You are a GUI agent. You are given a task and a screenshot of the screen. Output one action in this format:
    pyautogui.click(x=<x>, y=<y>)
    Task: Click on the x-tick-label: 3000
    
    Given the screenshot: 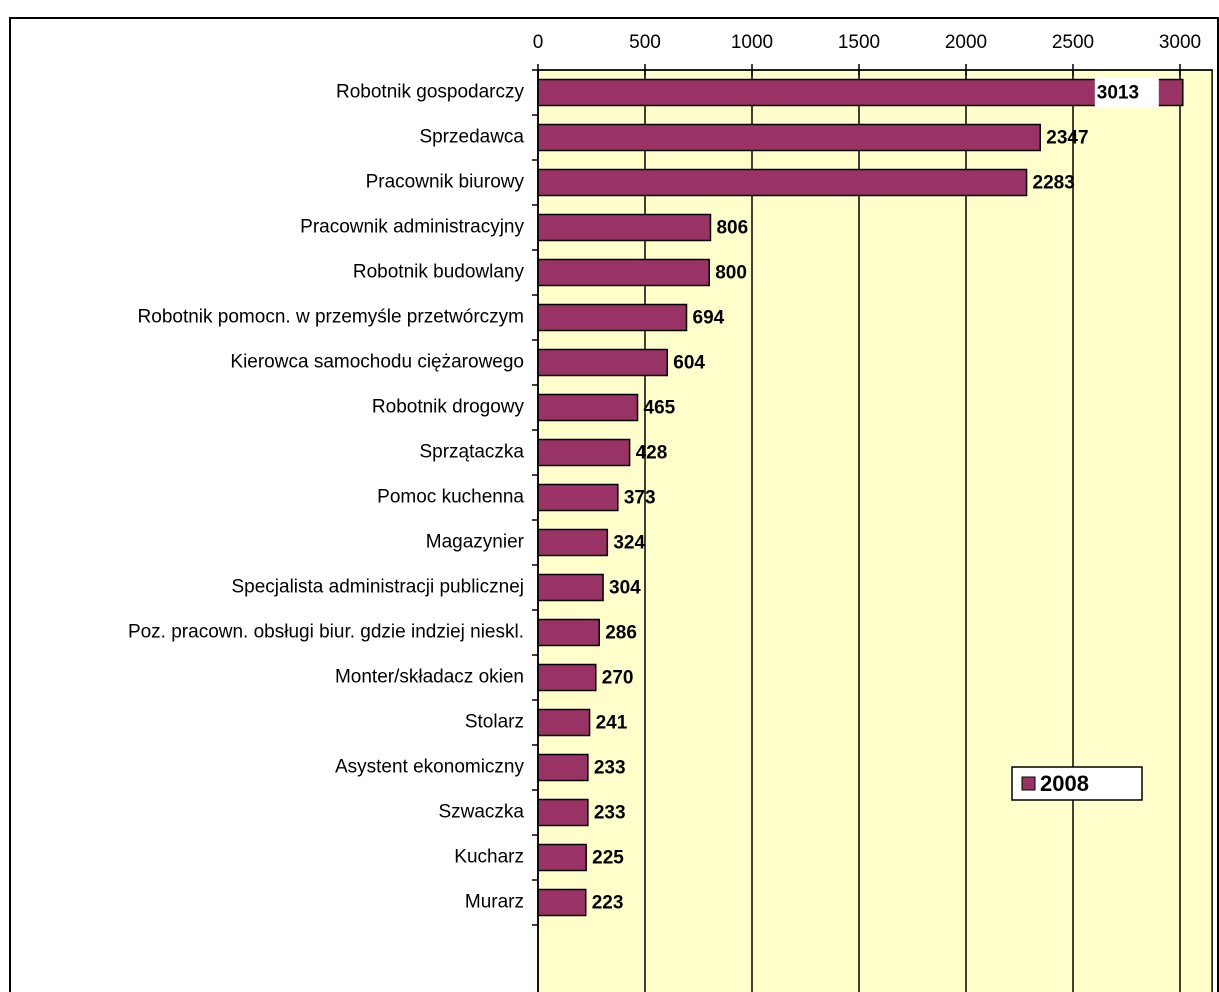 What is the action you would take?
    pyautogui.click(x=1180, y=42)
    